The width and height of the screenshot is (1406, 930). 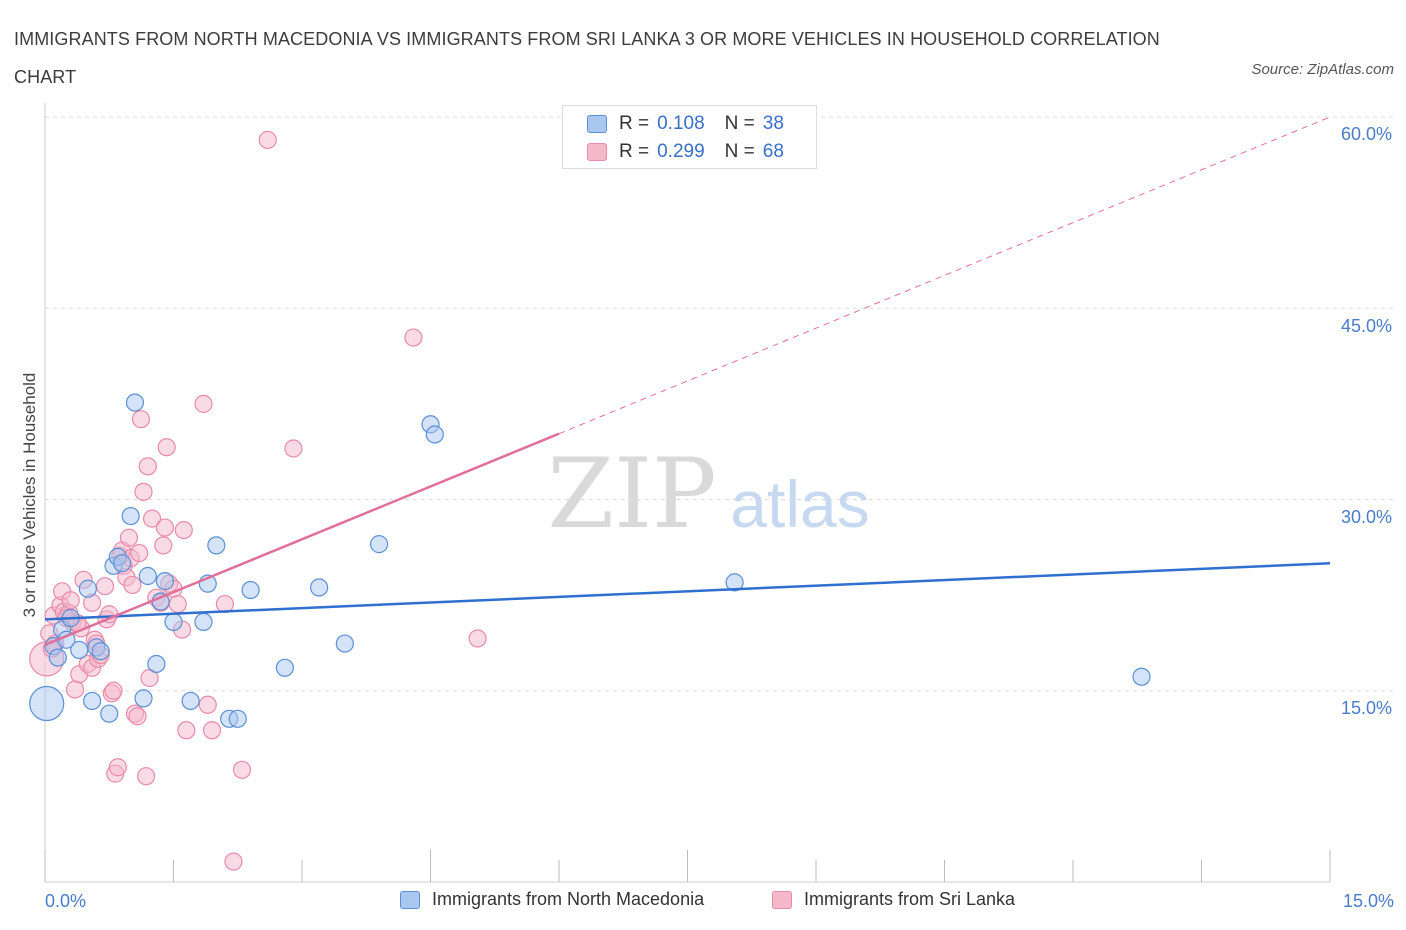 I want to click on y-tick-label: 45.0%, so click(x=1366, y=326).